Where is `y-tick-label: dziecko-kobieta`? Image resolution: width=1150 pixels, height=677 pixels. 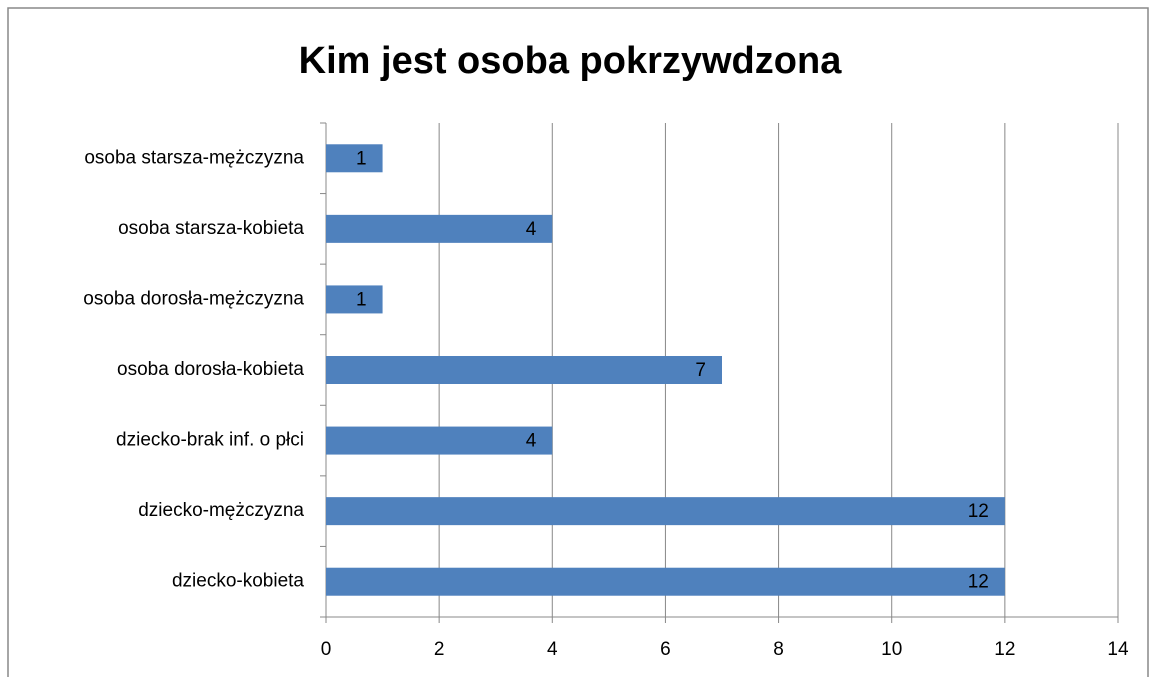
y-tick-label: dziecko-kobieta is located at coordinates (238, 581).